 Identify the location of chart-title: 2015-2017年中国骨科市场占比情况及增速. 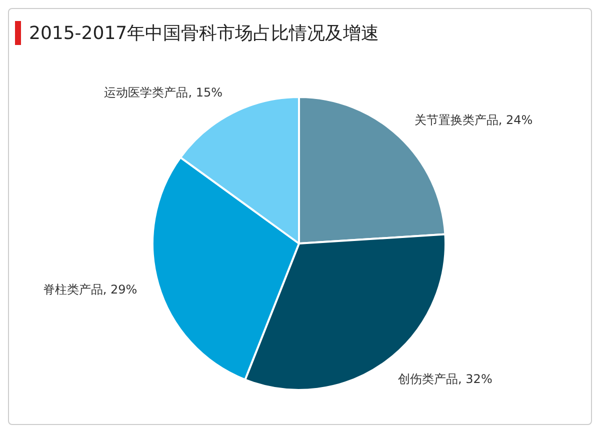
(204, 33).